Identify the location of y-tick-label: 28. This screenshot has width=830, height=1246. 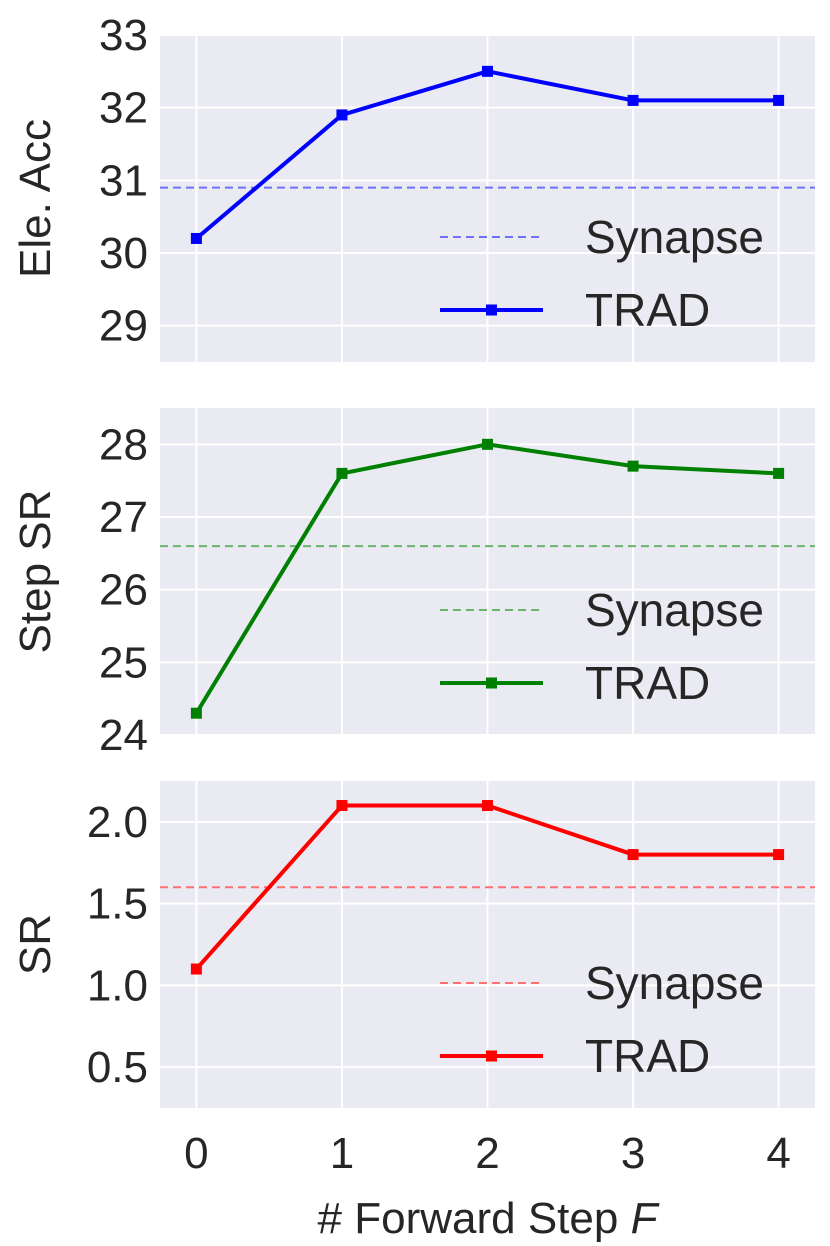
(123, 444).